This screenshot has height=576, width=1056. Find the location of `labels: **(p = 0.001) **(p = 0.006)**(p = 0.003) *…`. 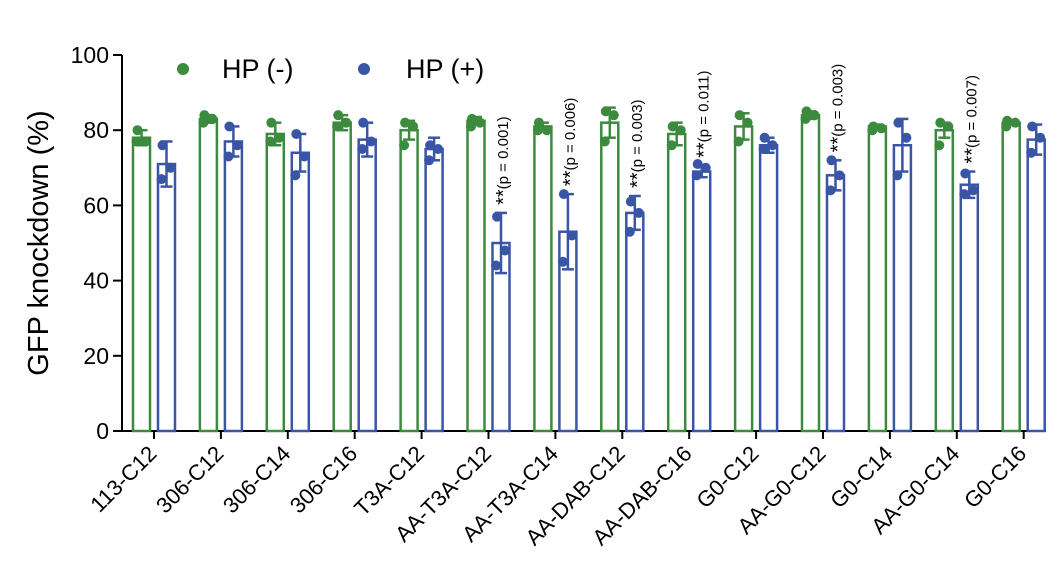

labels: **(p = 0.001) **(p = 0.006)**(p = 0.003) *… is located at coordinates (738, 134).